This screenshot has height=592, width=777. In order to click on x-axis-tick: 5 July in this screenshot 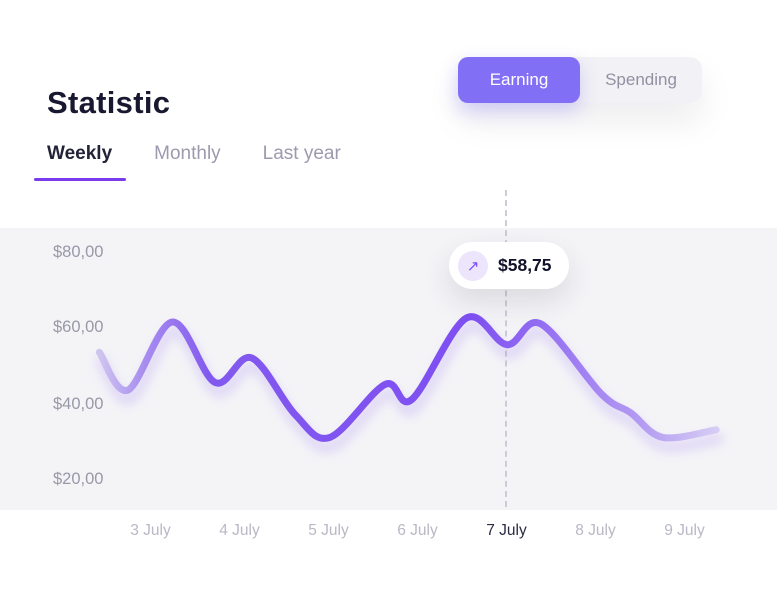, I will do `click(328, 530)`.